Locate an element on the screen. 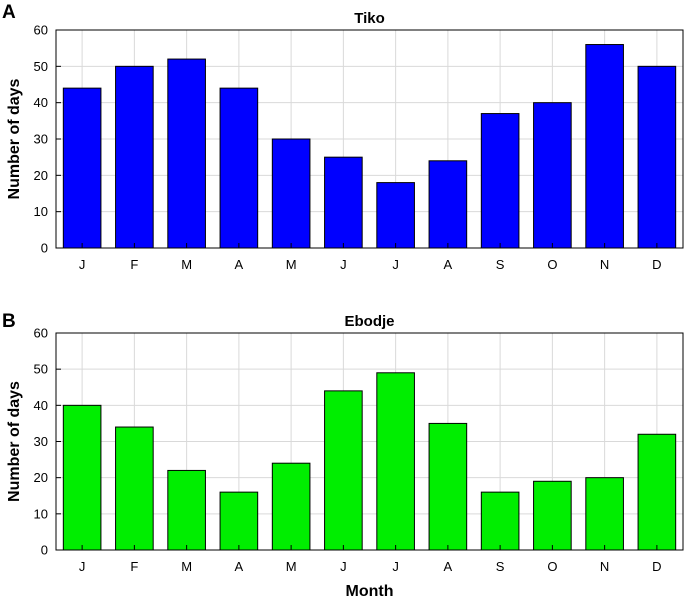  x-axis-label-ebodje: Month is located at coordinates (370, 591).